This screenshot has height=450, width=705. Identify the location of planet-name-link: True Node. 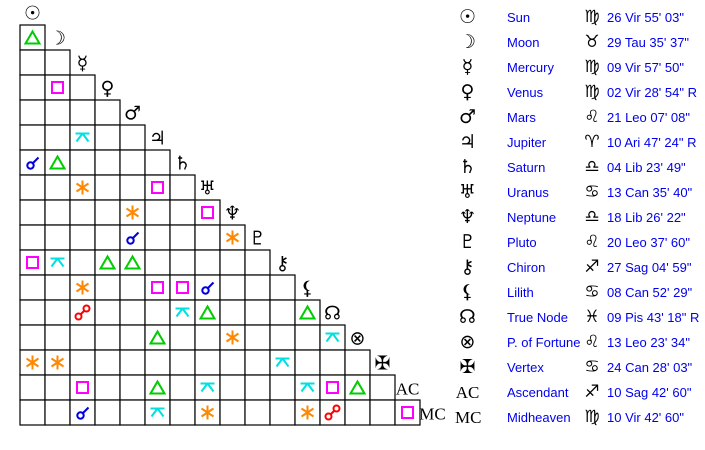
(537, 317).